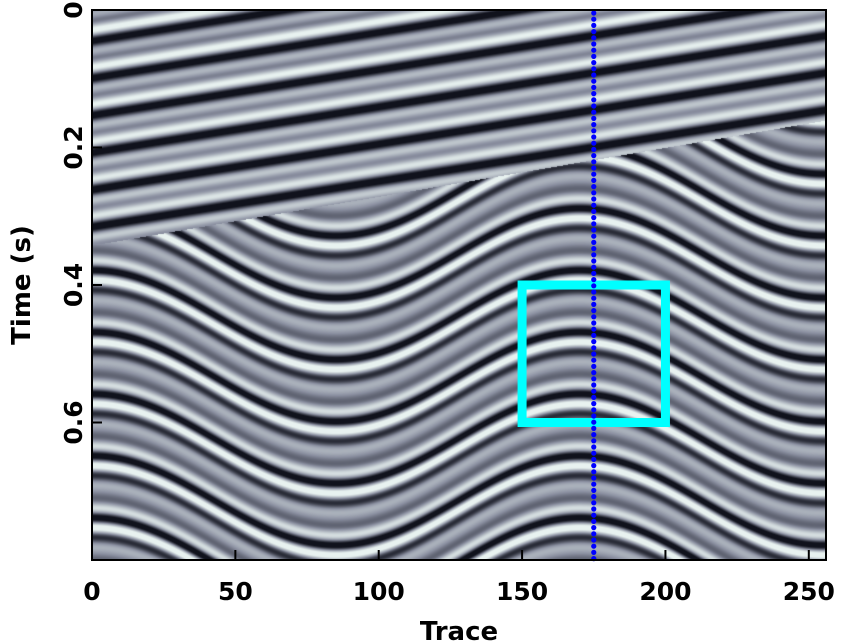  I want to click on x-tick-label: 250, so click(809, 591).